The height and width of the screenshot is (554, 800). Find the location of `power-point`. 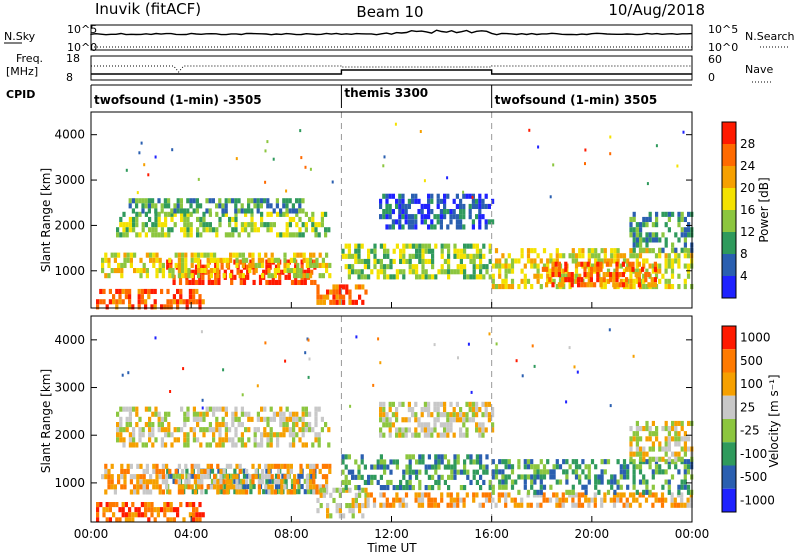

power-point is located at coordinates (610, 154).